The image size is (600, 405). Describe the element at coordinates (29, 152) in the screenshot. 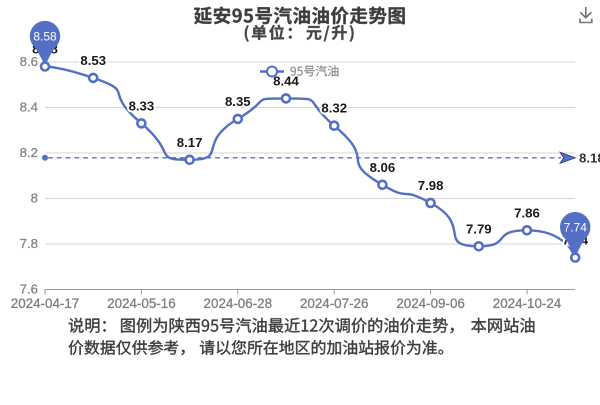

I see `svg-text: 8.2` at that location.